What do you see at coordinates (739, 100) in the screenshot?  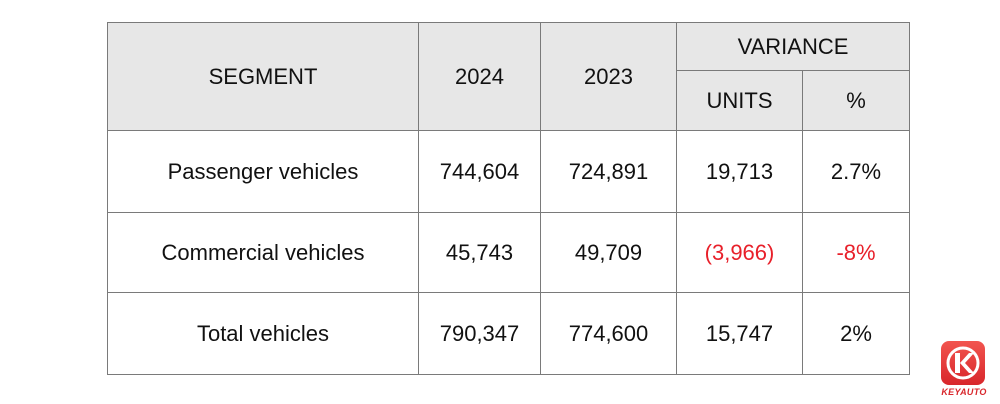 I see `header-units: UNITS` at bounding box center [739, 100].